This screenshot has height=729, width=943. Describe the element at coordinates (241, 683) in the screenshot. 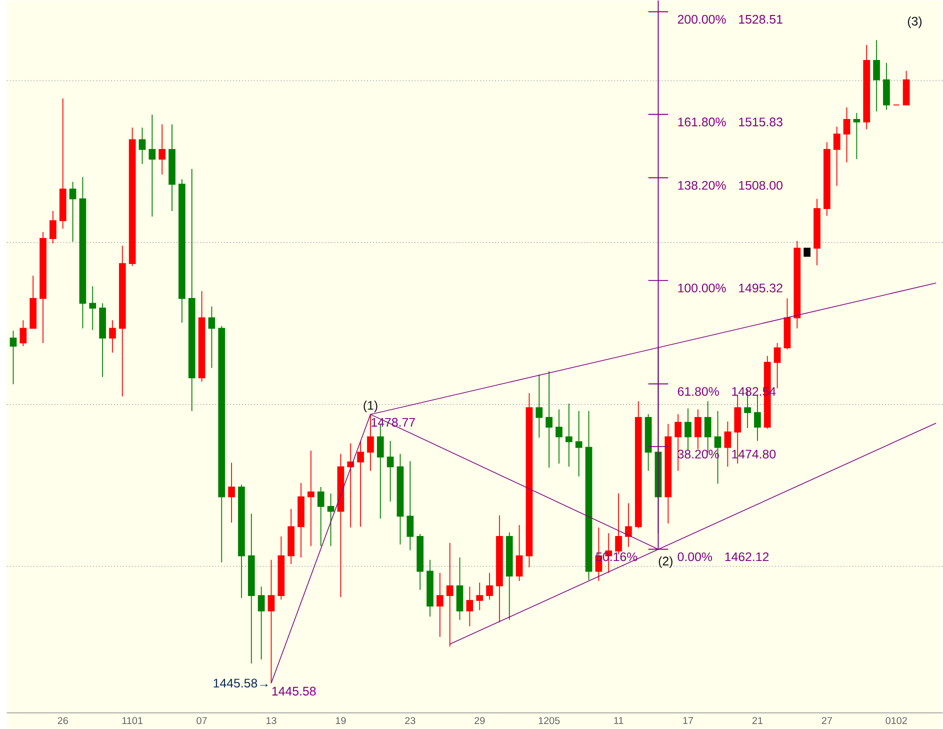

I see `annotation: 1445.58→` at that location.